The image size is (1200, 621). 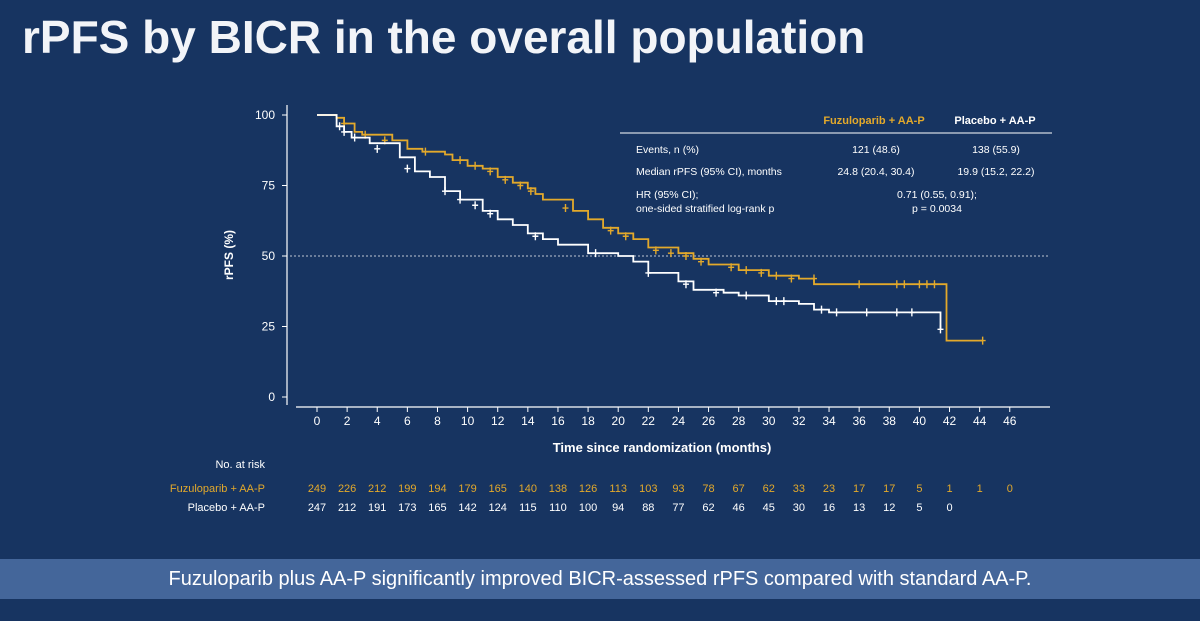 I want to click on stats-row-placebo: 19.9 (15.2, 22.2), so click(x=995, y=172).